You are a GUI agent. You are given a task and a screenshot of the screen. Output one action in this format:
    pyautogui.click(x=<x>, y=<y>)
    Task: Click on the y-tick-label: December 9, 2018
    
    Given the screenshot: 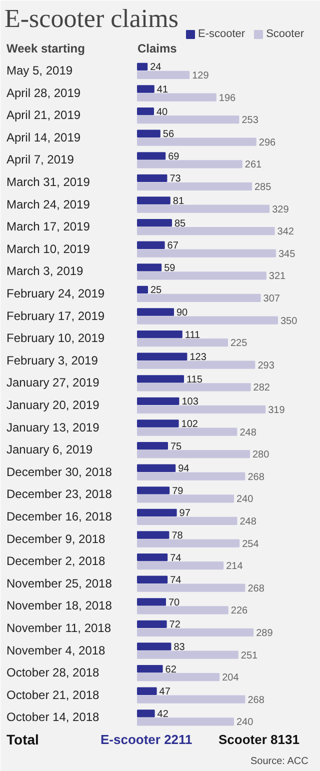 What is the action you would take?
    pyautogui.click(x=56, y=539)
    